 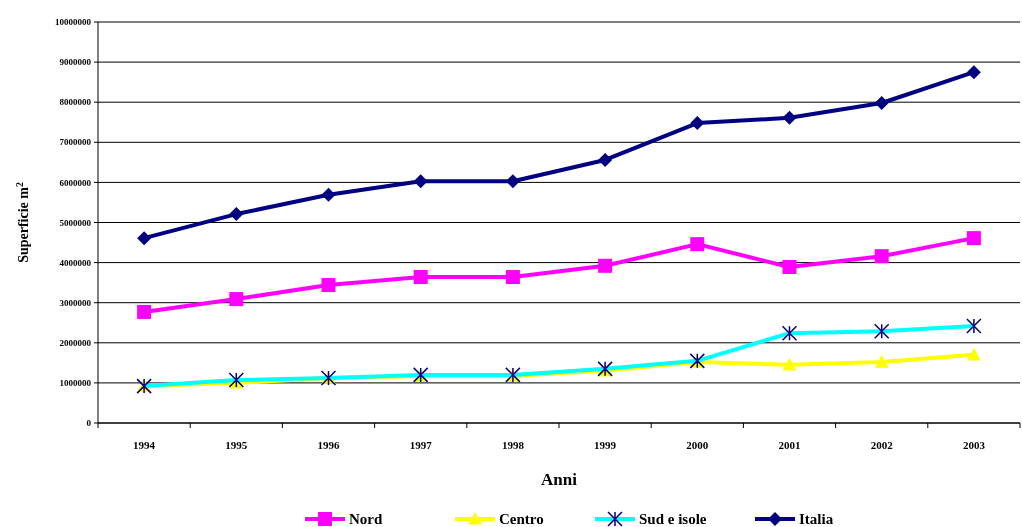 I want to click on x-tick-label: 1998, so click(x=513, y=445).